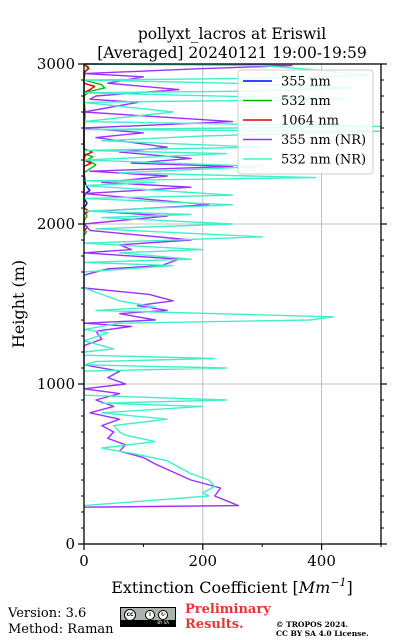 The width and height of the screenshot is (400, 640). Describe the element at coordinates (323, 160) in the screenshot. I see `legend-label: 532 nm (NR)` at that location.